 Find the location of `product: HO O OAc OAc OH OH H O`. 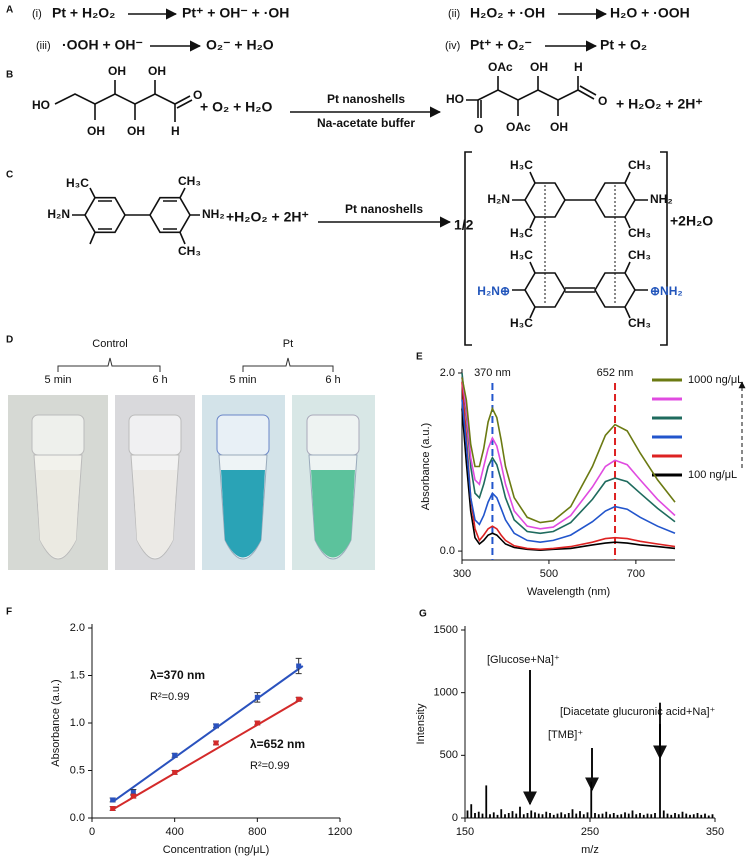

product: HO O OAc OAc OH OH H O is located at coordinates (526, 98).